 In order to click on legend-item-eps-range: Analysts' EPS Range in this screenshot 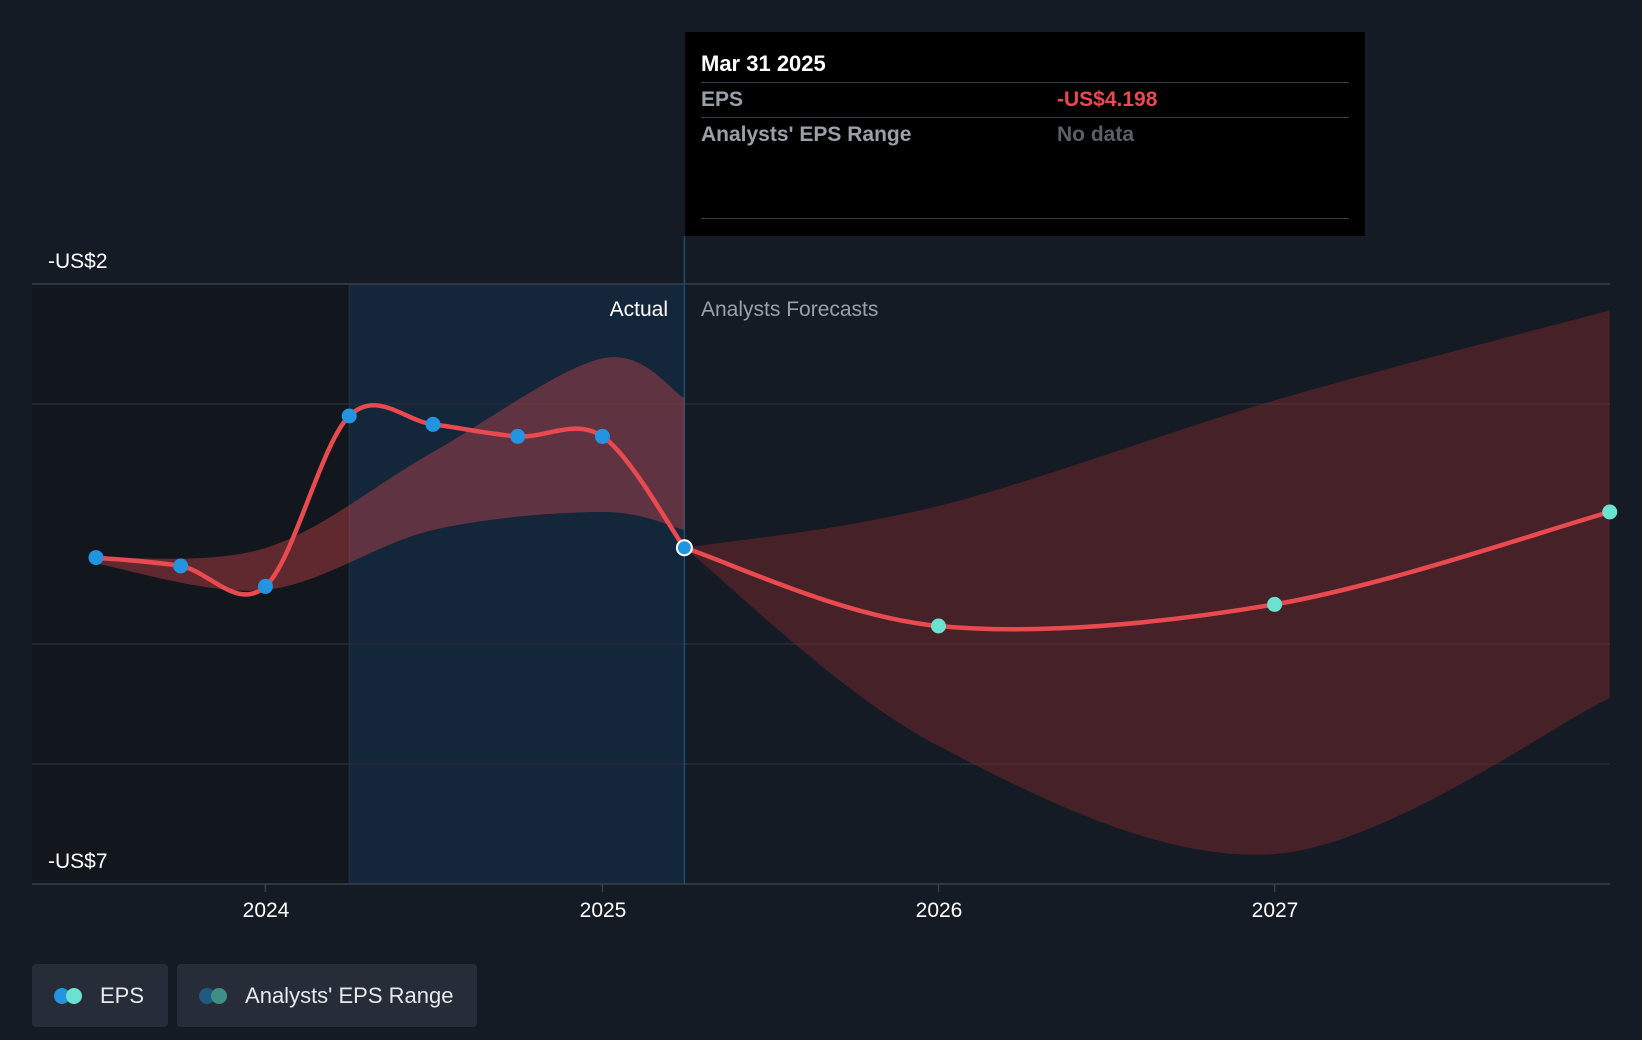, I will do `click(327, 995)`.